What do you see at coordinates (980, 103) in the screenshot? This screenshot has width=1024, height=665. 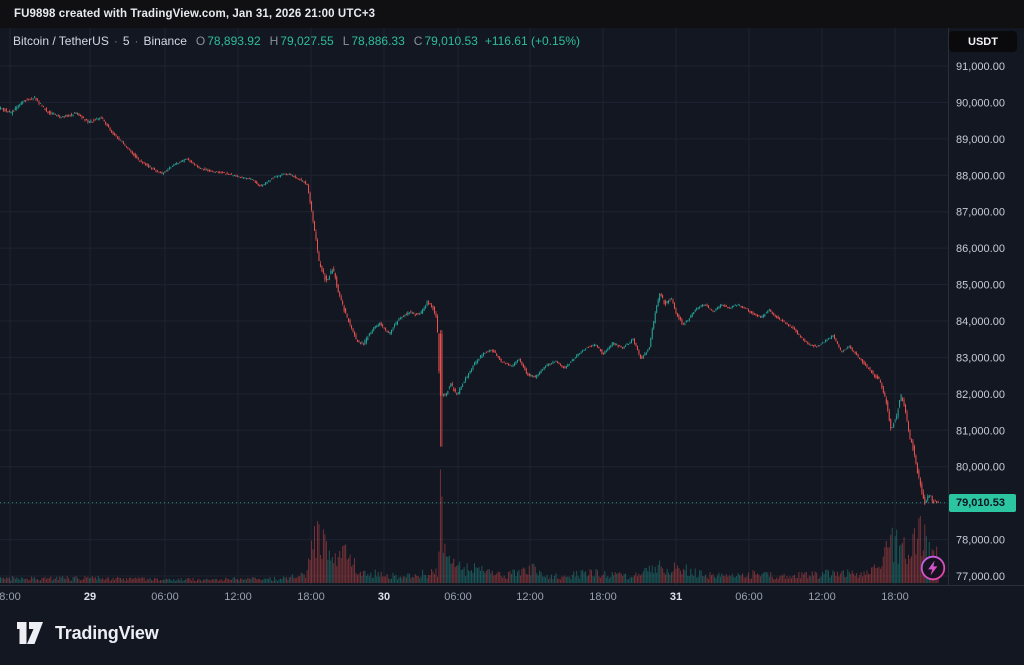 I see `svg-text: 90,000.00` at bounding box center [980, 103].